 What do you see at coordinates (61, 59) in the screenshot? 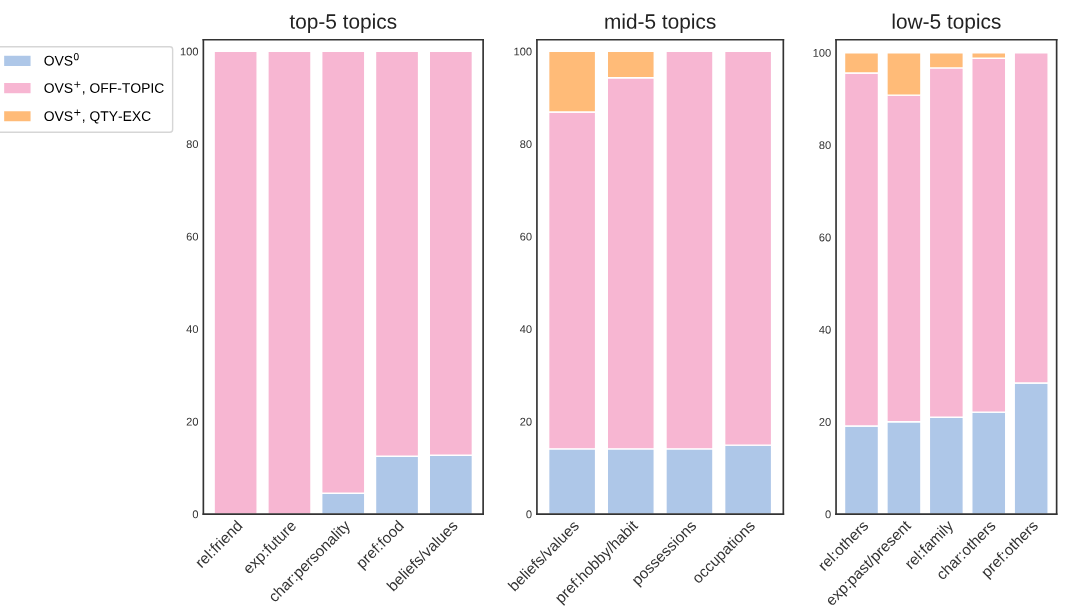
I see `legend-label: OVS$^{0}$` at bounding box center [61, 59].